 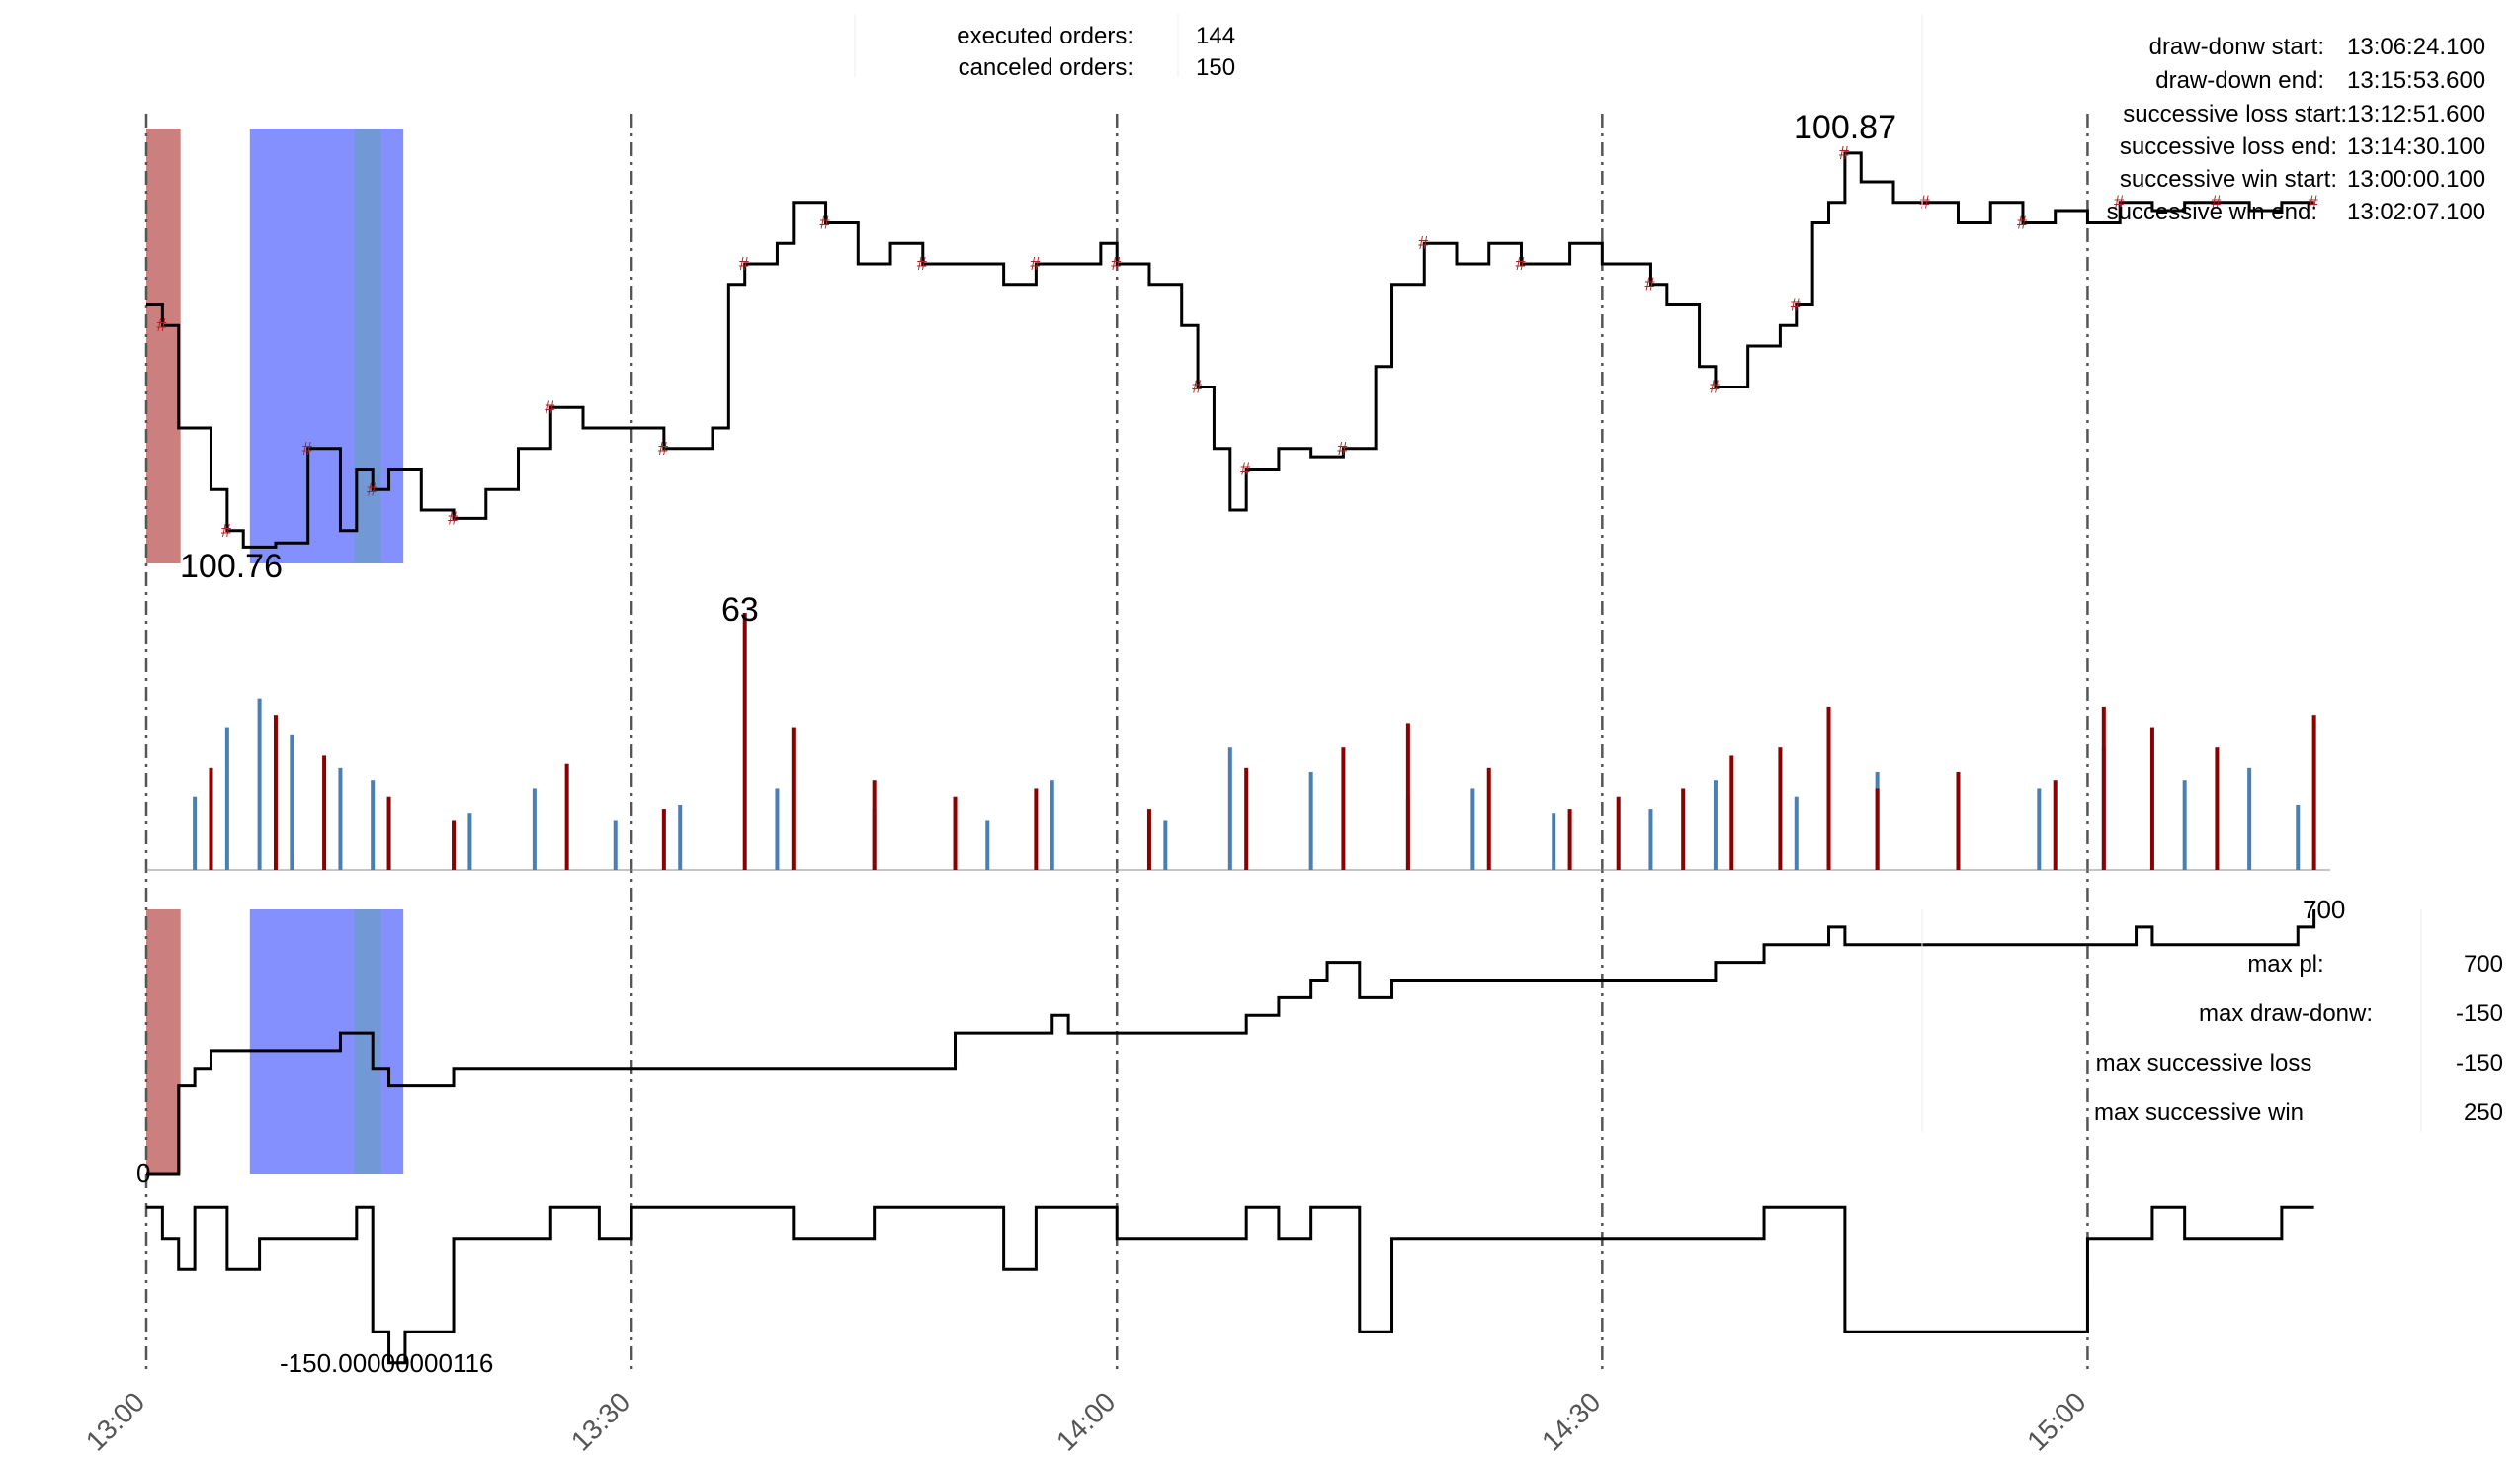 I want to click on highlight-regions, so click(x=275, y=651).